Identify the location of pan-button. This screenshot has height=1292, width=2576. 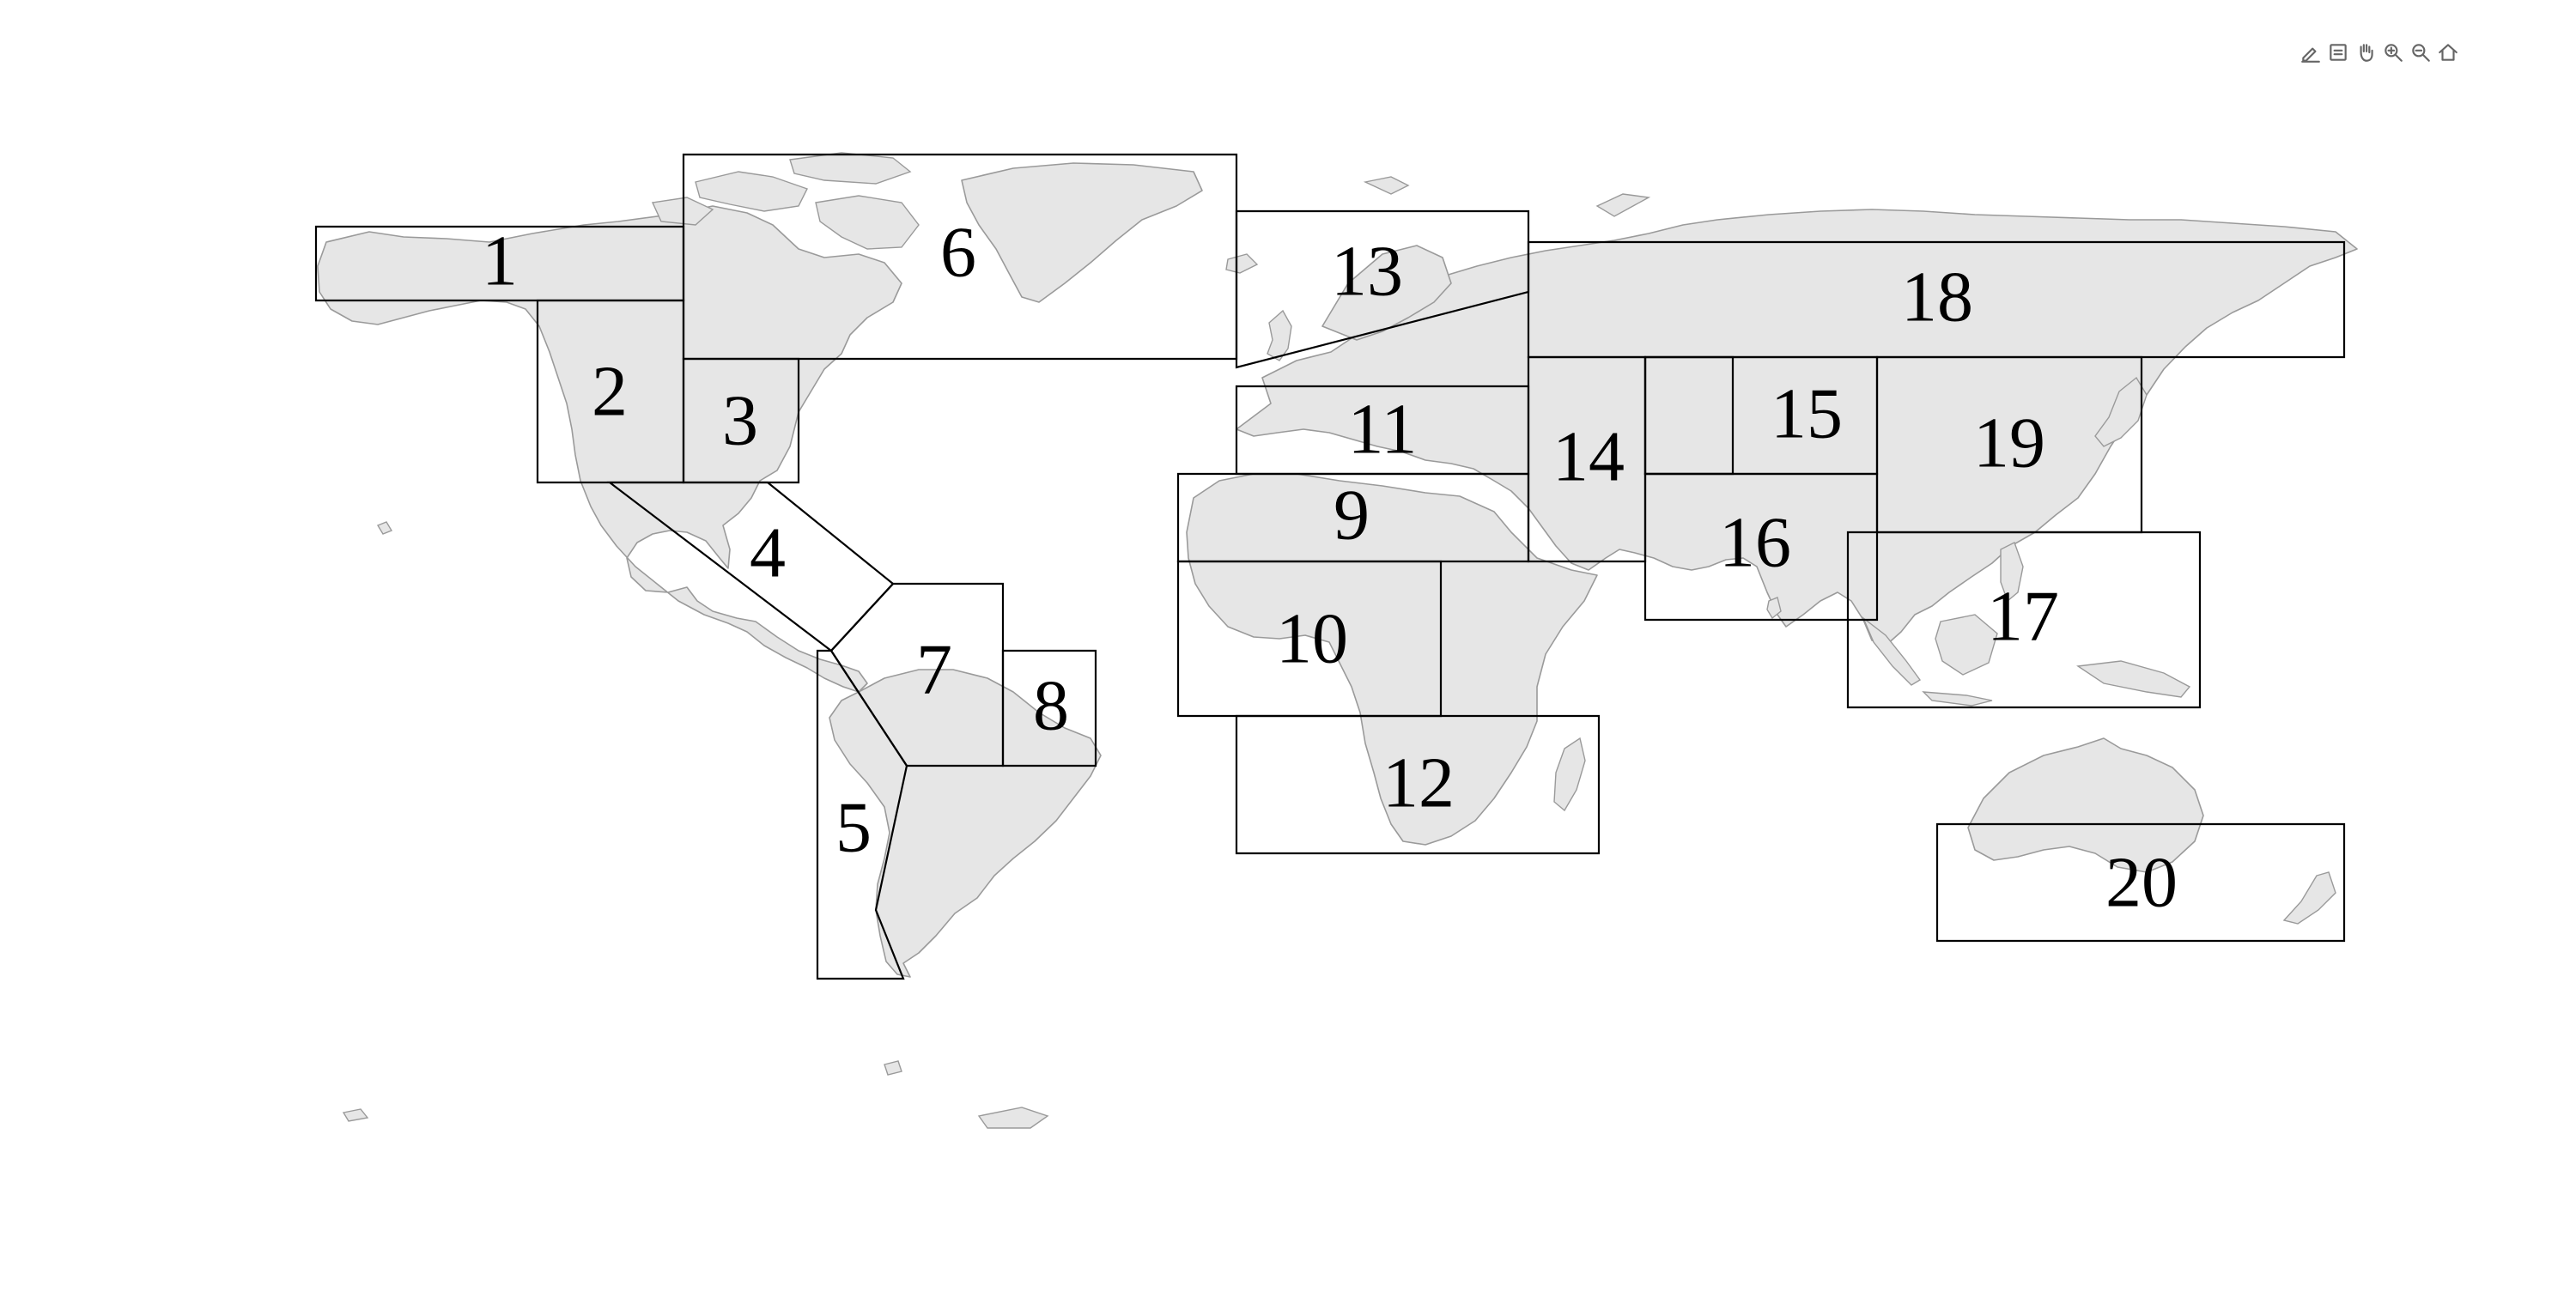
(2366, 52).